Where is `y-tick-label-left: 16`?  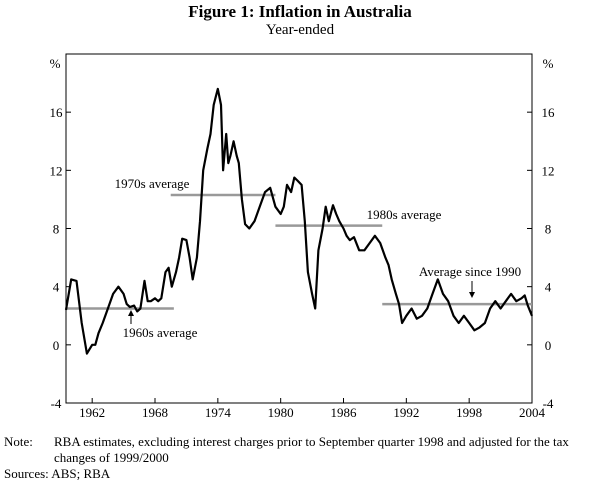 y-tick-label-left: 16 is located at coordinates (57, 112).